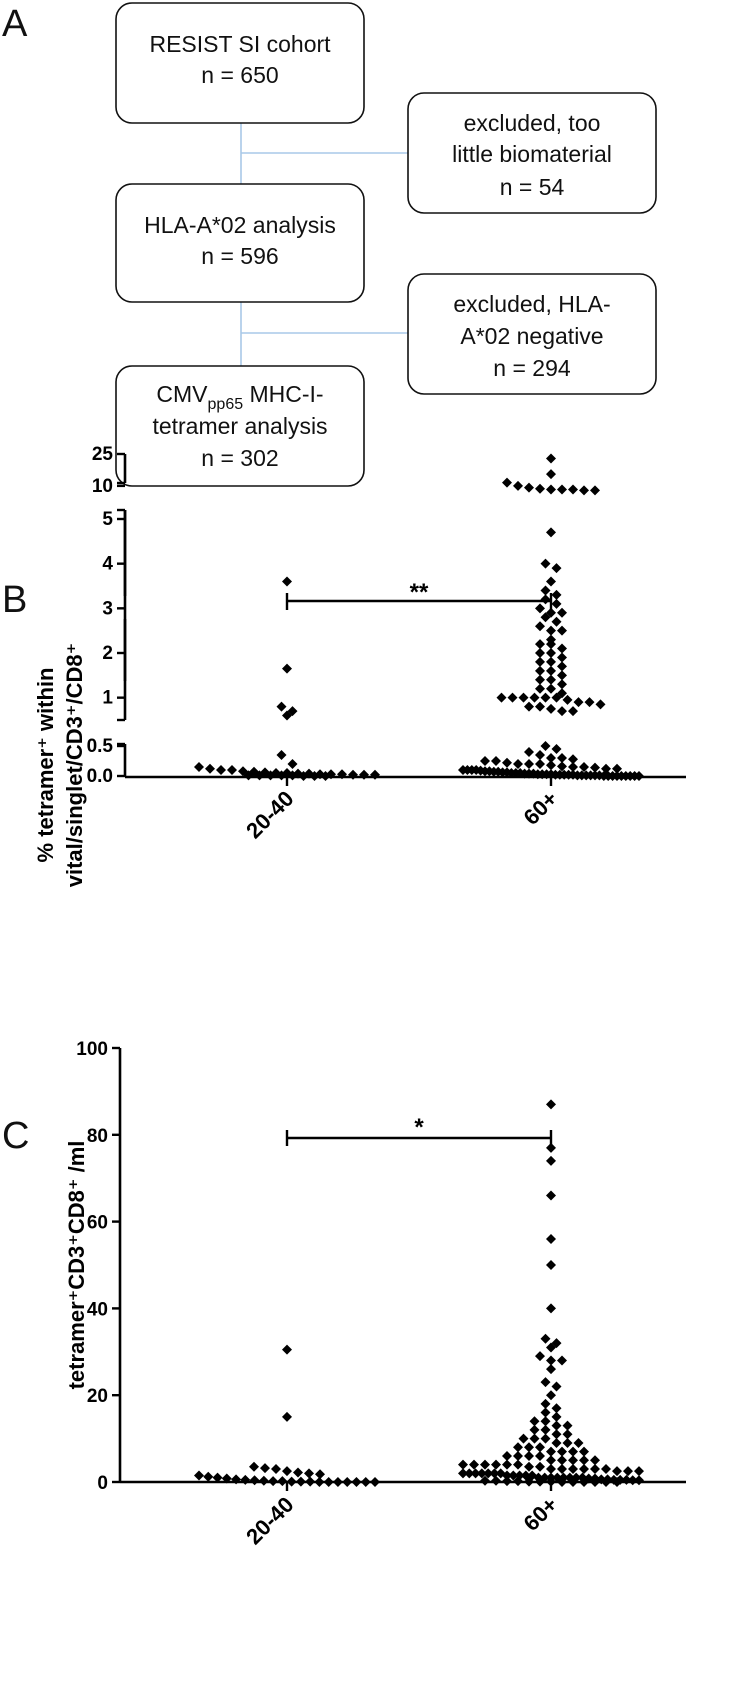  I want to click on chart-b-x-tick-label: 60+, so click(540, 808).